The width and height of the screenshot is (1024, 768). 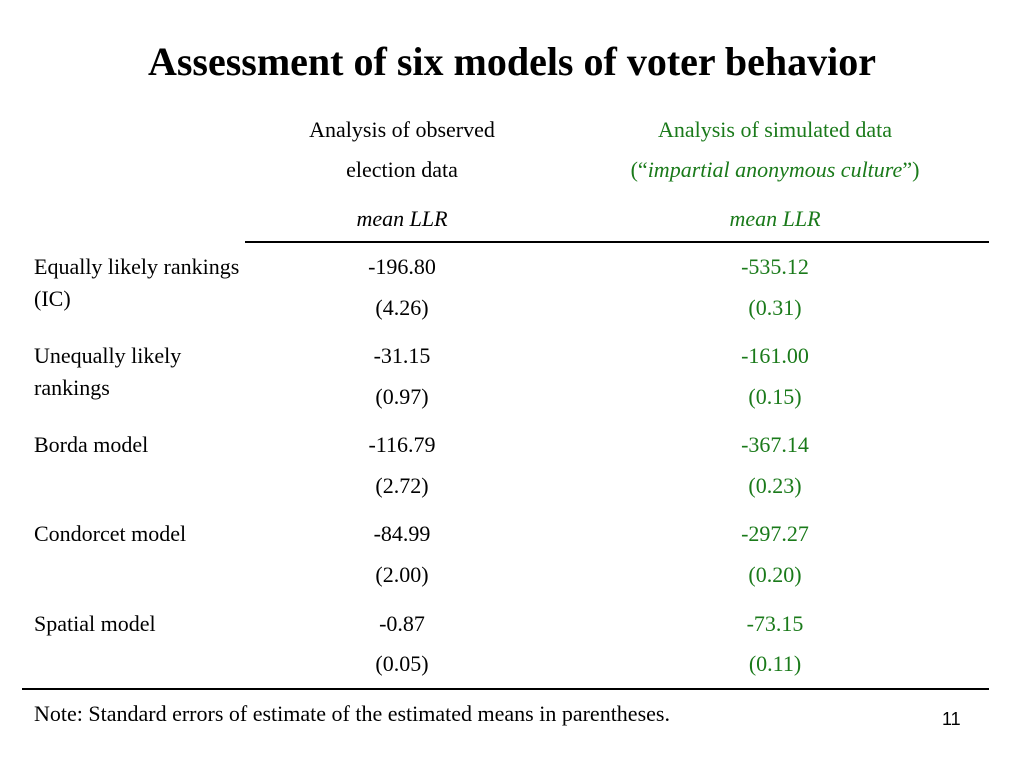 I want to click on simulated-subheader: mean LLR, so click(x=775, y=218).